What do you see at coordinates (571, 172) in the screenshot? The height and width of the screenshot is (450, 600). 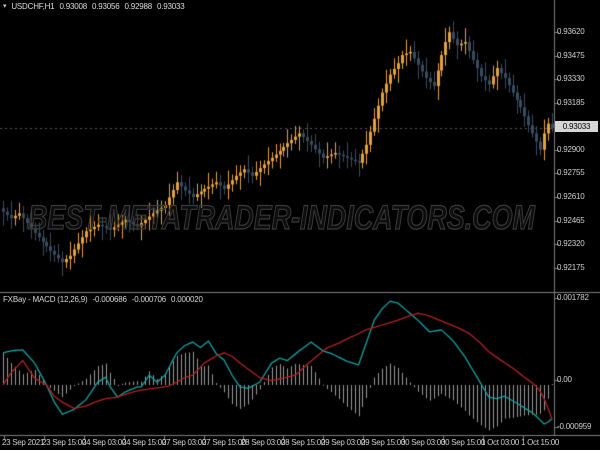 I see `price-axis-label: 0.92755` at bounding box center [571, 172].